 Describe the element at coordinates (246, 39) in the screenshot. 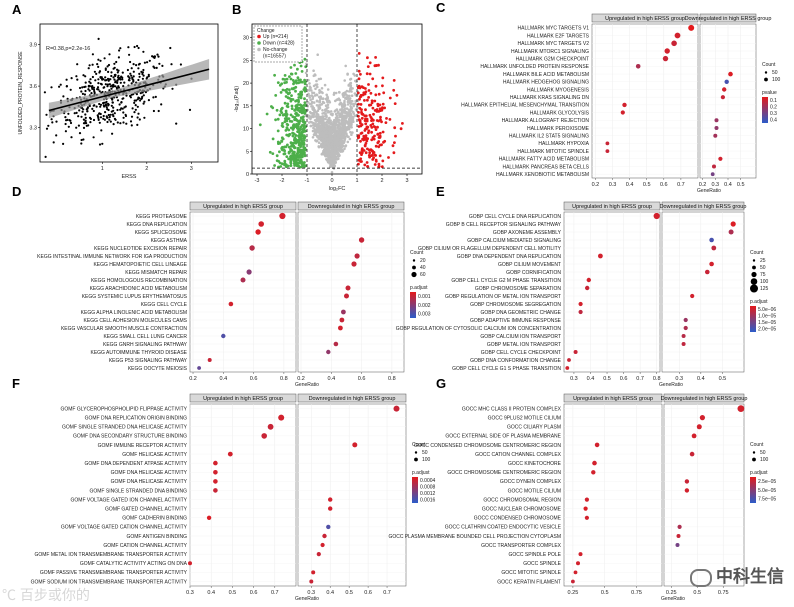

I see `y-tick-label: 30` at that location.